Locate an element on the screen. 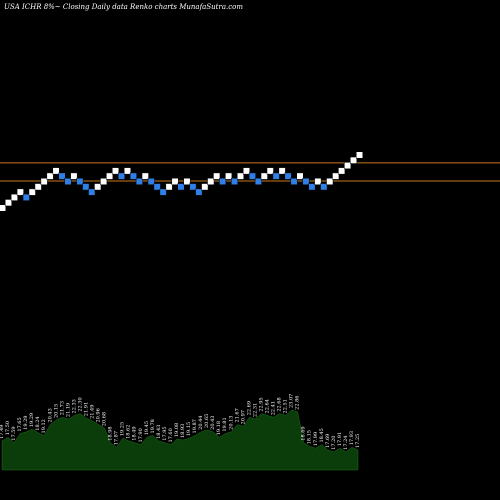 This screenshot has height=500, width=500. volume-label: 17.69 is located at coordinates (328, 441).